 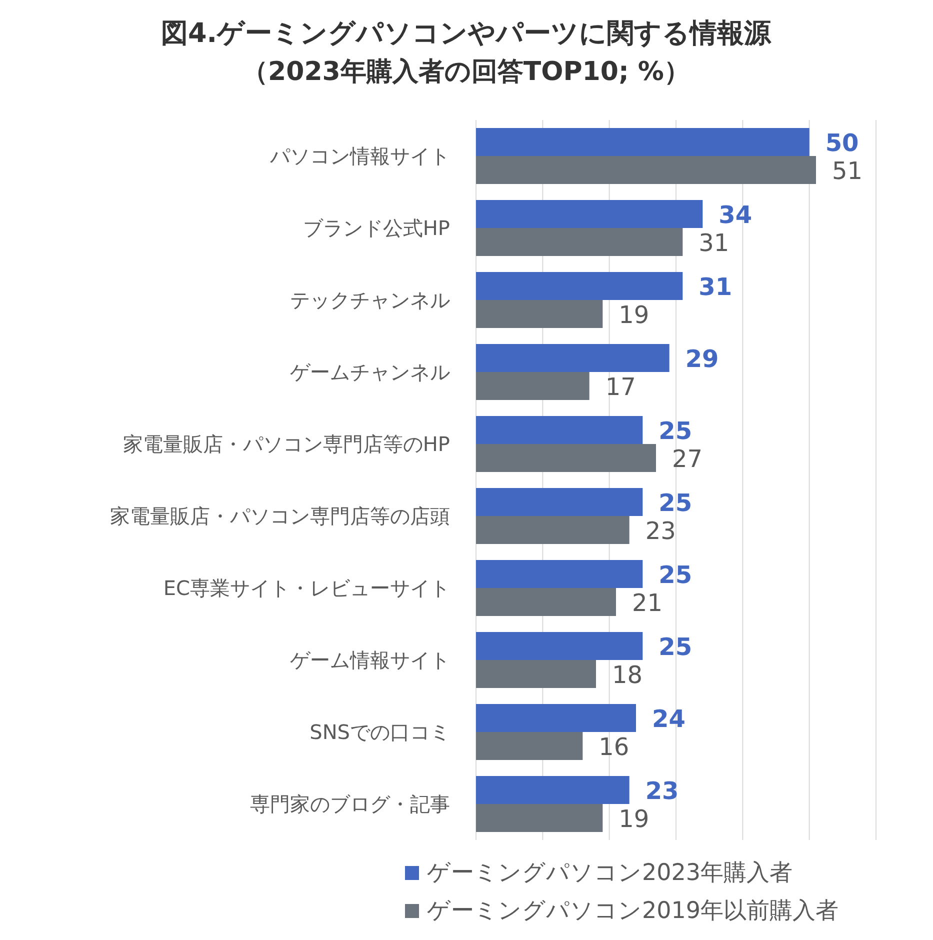 What do you see at coordinates (286, 444) in the screenshot?
I see `y-tick-label: 家電量販店・パソコン専門店等のHP` at bounding box center [286, 444].